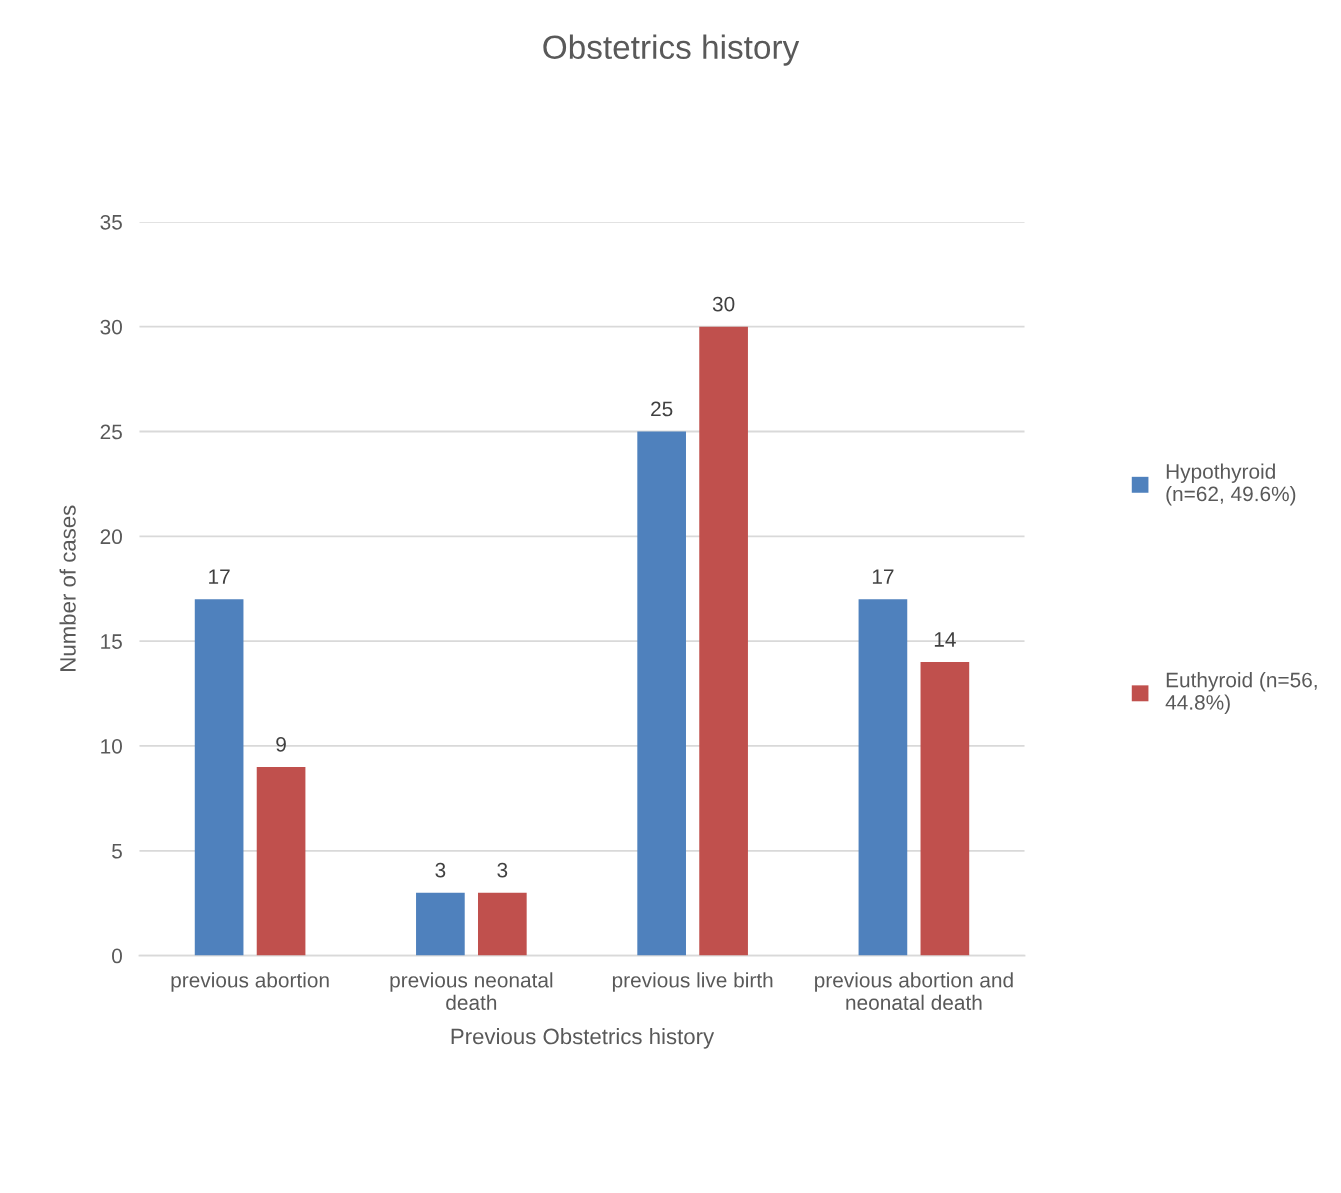  What do you see at coordinates (250, 982) in the screenshot?
I see `x-tick-label: previous abortion` at bounding box center [250, 982].